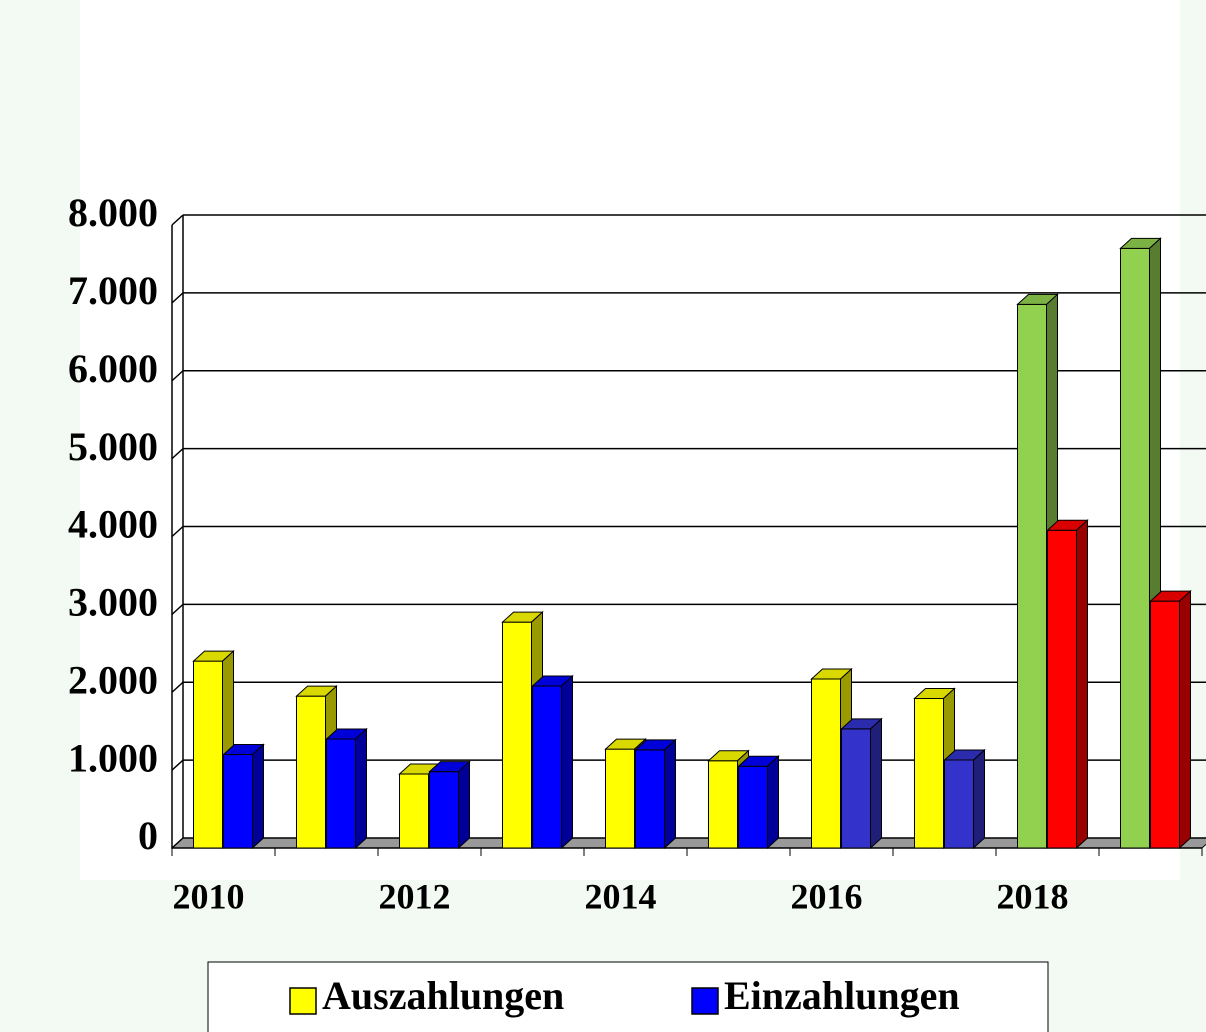  Describe the element at coordinates (827, 896) in the screenshot. I see `x-tick-label: 2016` at that location.